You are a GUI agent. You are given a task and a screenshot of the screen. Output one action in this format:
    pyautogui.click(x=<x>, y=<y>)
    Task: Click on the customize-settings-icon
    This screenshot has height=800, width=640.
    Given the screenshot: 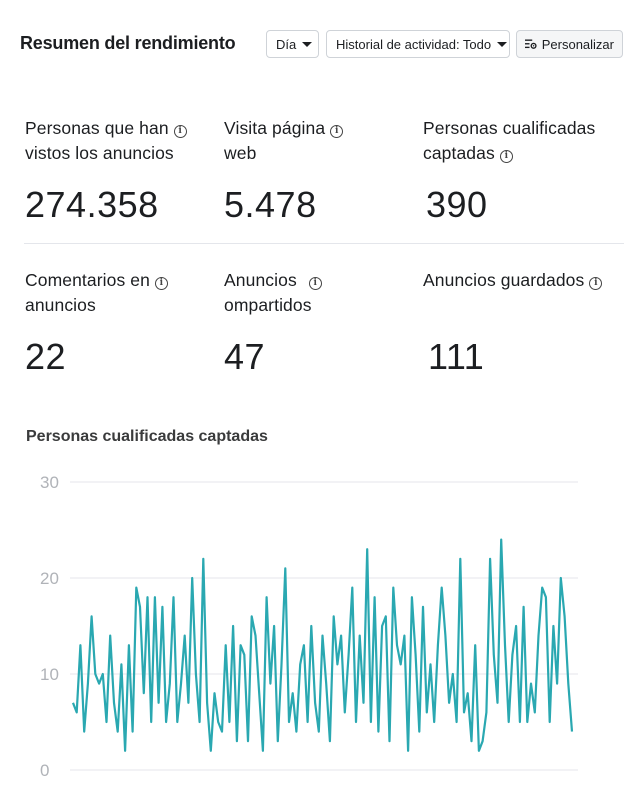 What is the action you would take?
    pyautogui.click(x=531, y=44)
    